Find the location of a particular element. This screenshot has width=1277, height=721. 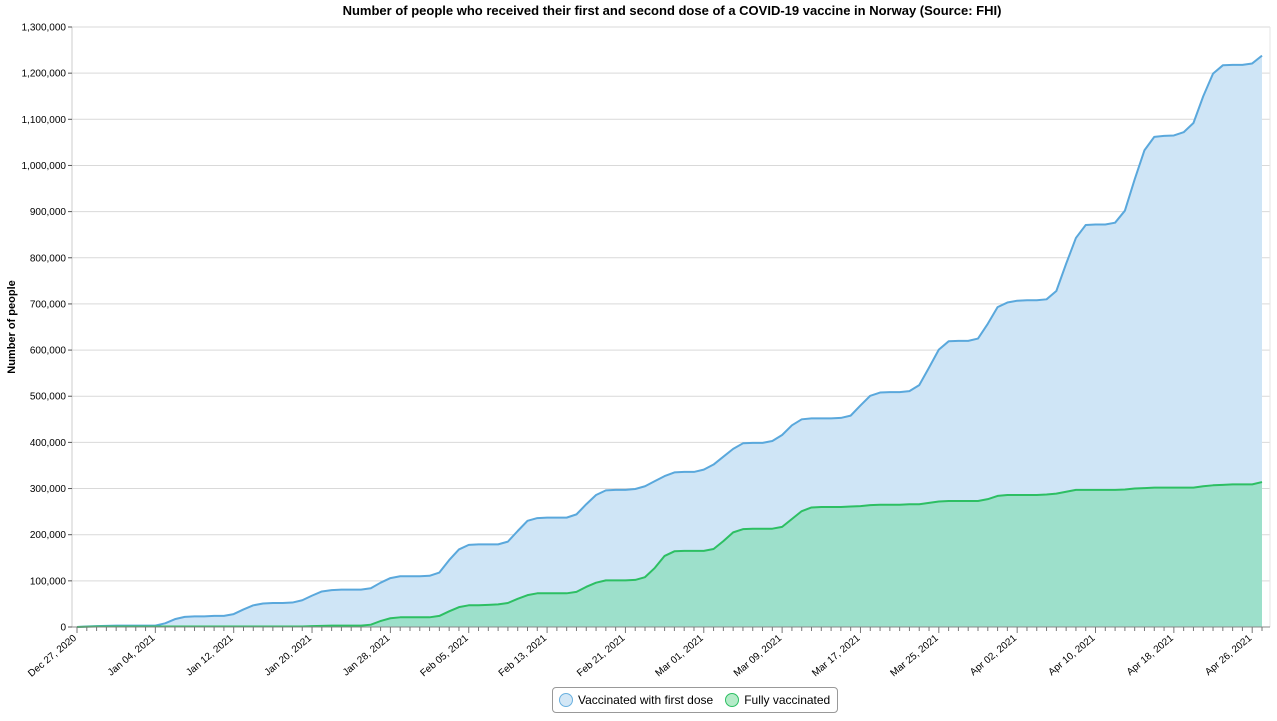

y-tick-label: 200,000 is located at coordinates (48, 535).